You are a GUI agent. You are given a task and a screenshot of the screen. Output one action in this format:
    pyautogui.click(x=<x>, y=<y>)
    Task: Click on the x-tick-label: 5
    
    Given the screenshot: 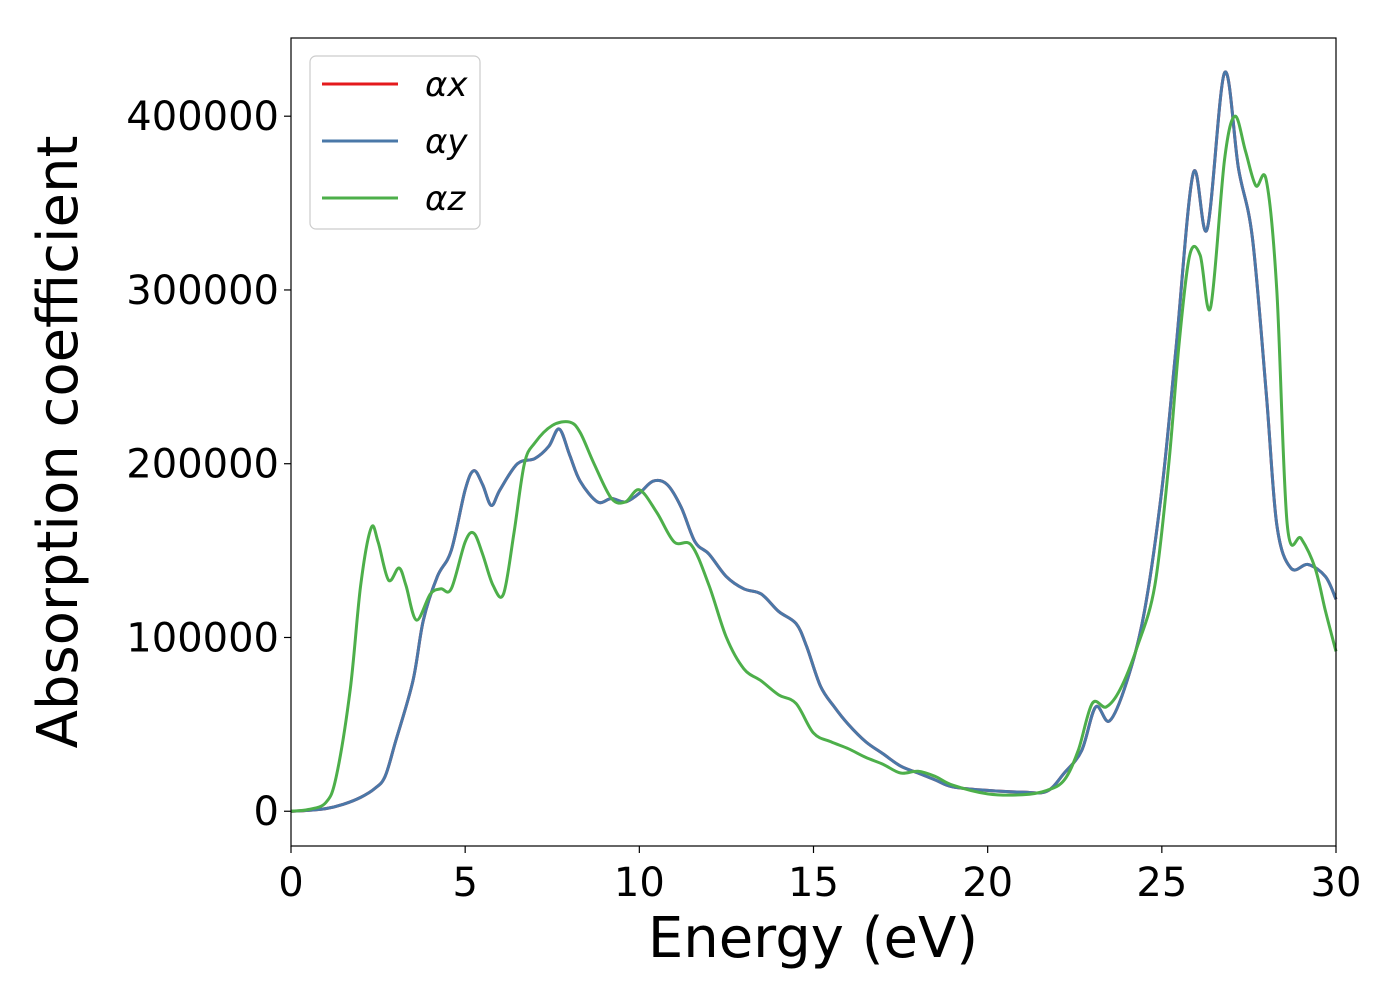 What is the action you would take?
    pyautogui.click(x=464, y=883)
    